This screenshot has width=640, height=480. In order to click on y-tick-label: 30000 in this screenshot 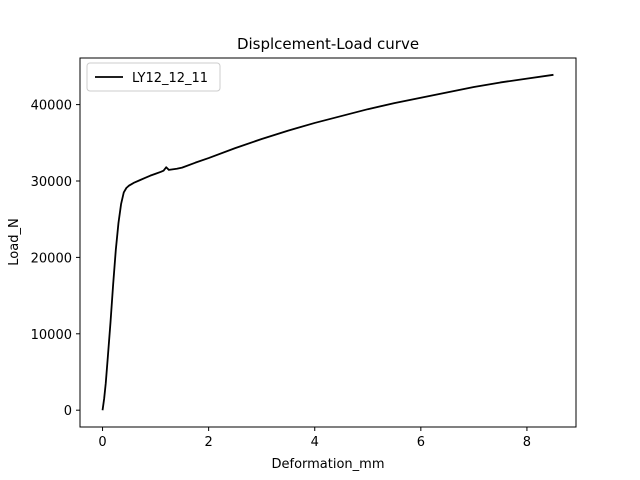, I will do `click(51, 182)`.